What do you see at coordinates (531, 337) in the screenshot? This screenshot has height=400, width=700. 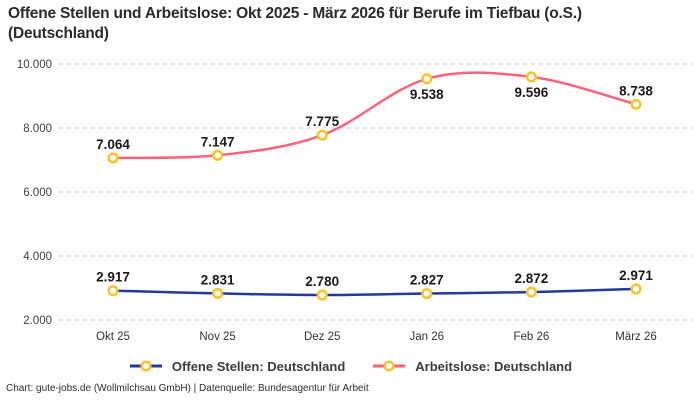 I see `x-axis-tick-label: Feb 26` at bounding box center [531, 337].